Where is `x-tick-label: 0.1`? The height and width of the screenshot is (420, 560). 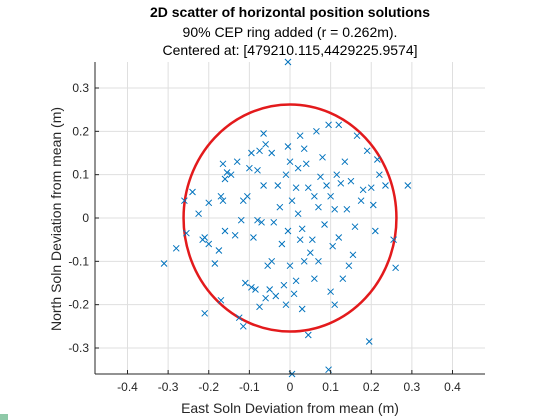
x-tick-label: 0.1 is located at coordinates (330, 387).